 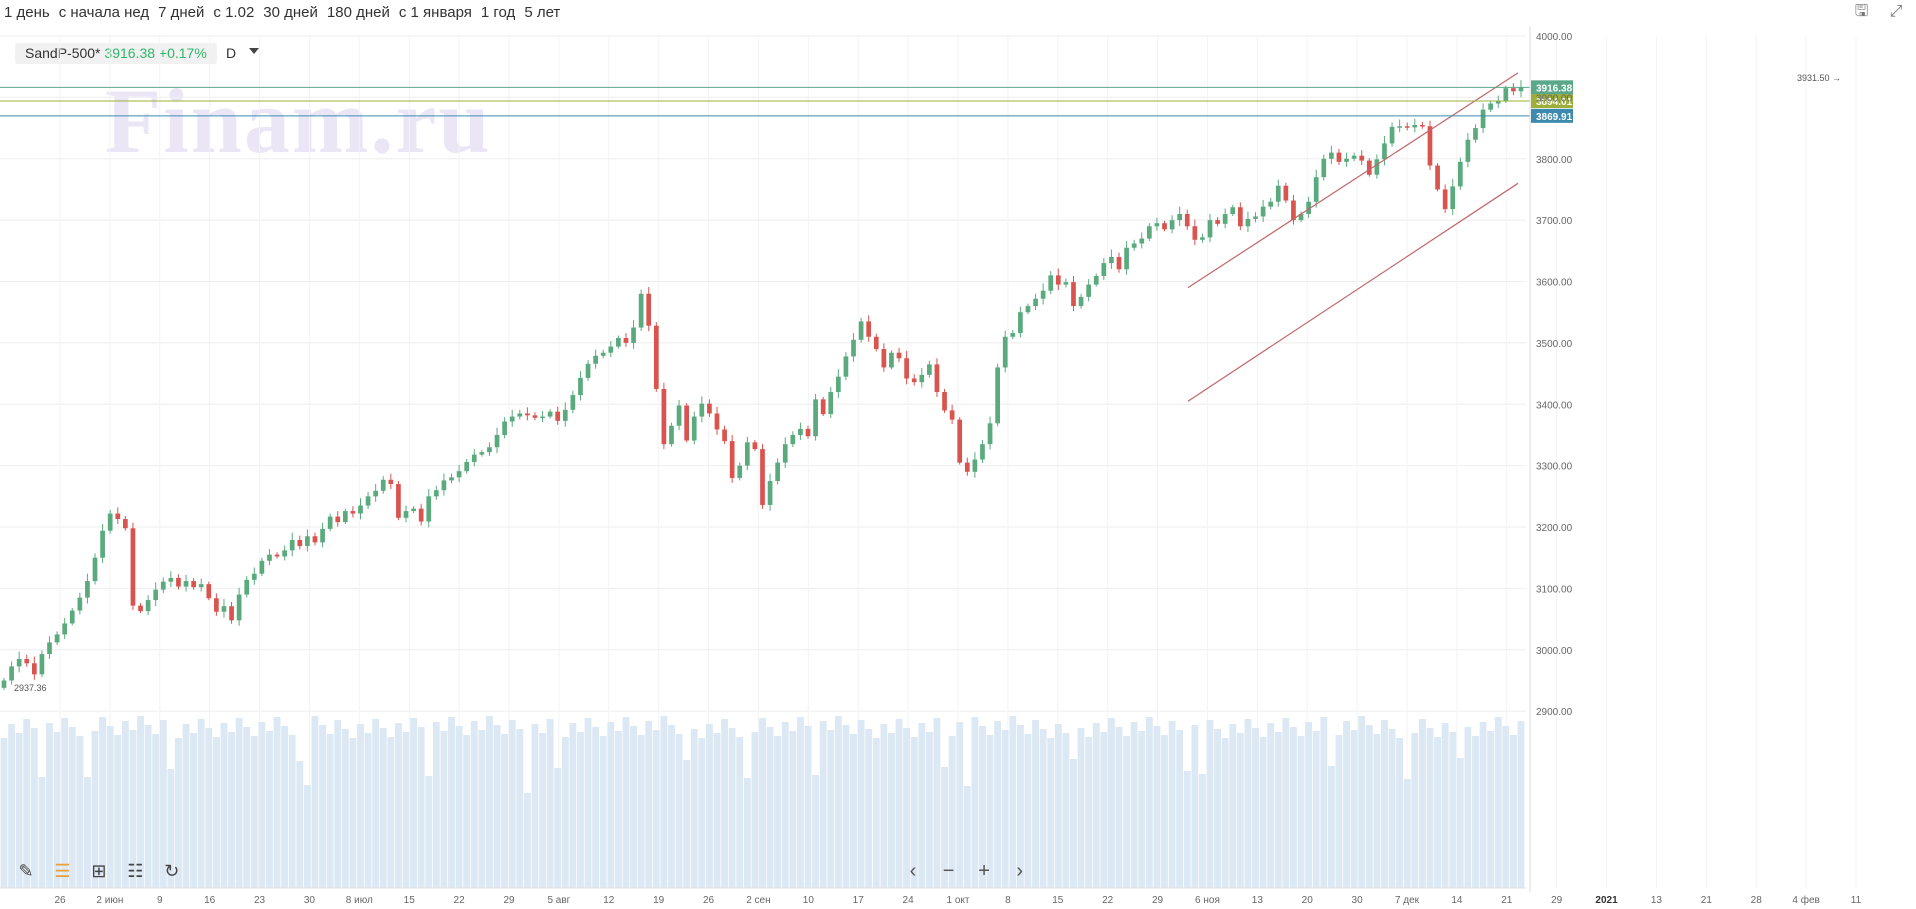 I want to click on period-4: с 1.02, so click(x=234, y=12).